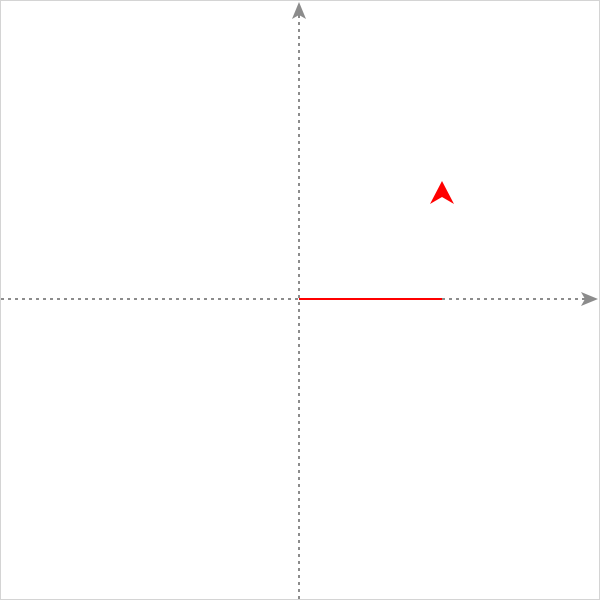 The height and width of the screenshot is (600, 600). I want to click on arrow-right-icon, so click(589, 299).